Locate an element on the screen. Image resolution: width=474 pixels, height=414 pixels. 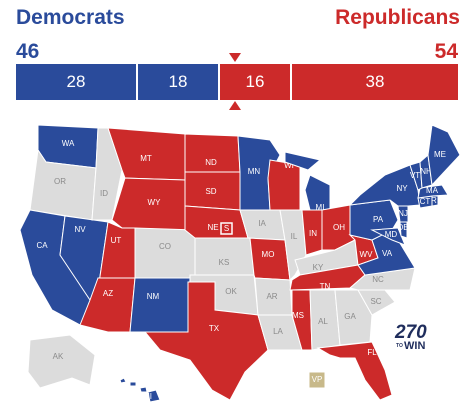
state-RI: RI is located at coordinates (435, 201).